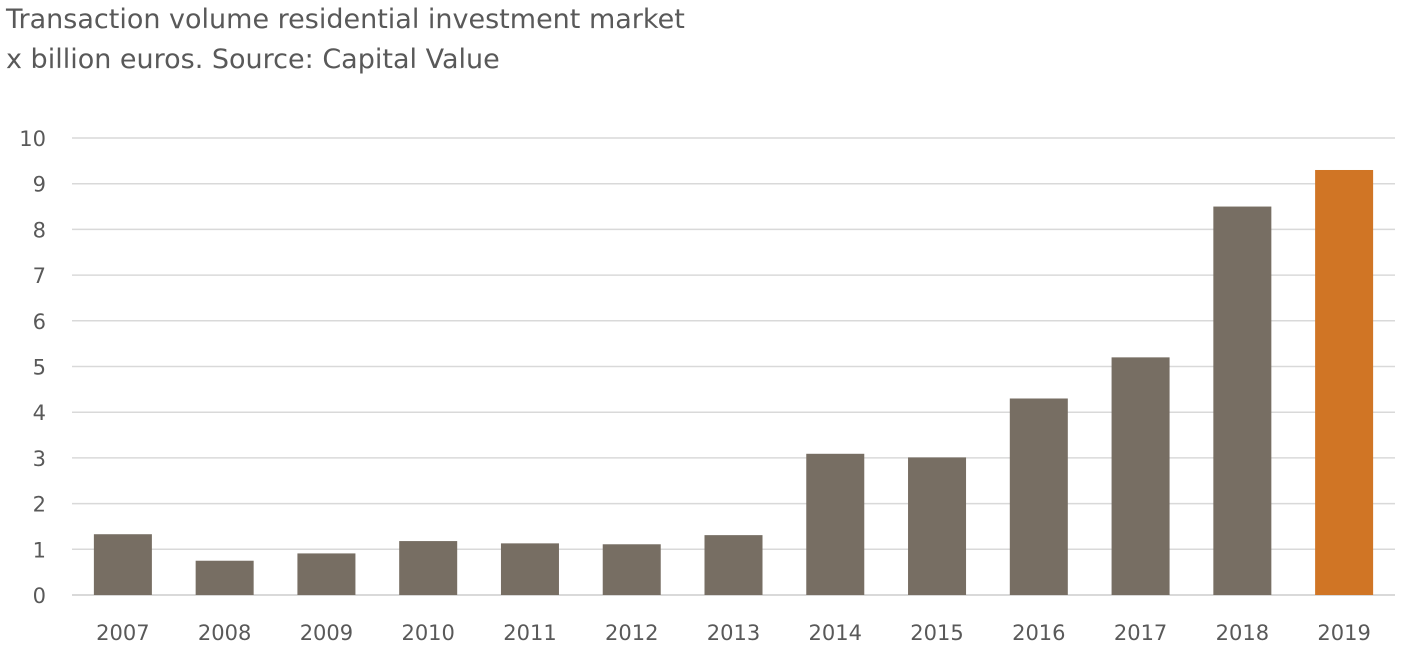  Describe the element at coordinates (427, 633) in the screenshot. I see `x-tick-label: 2010` at that location.